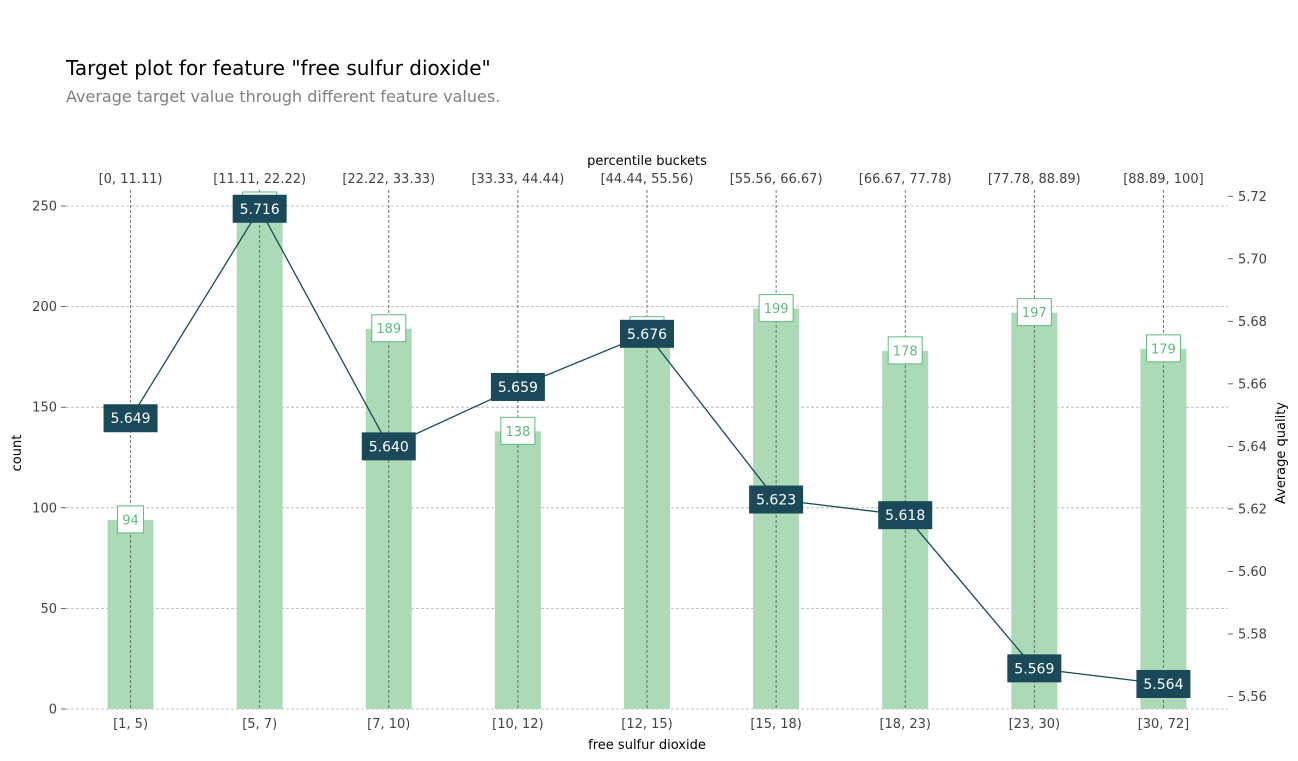  I want to click on y-right-tick-label: 5.70, so click(1252, 259).